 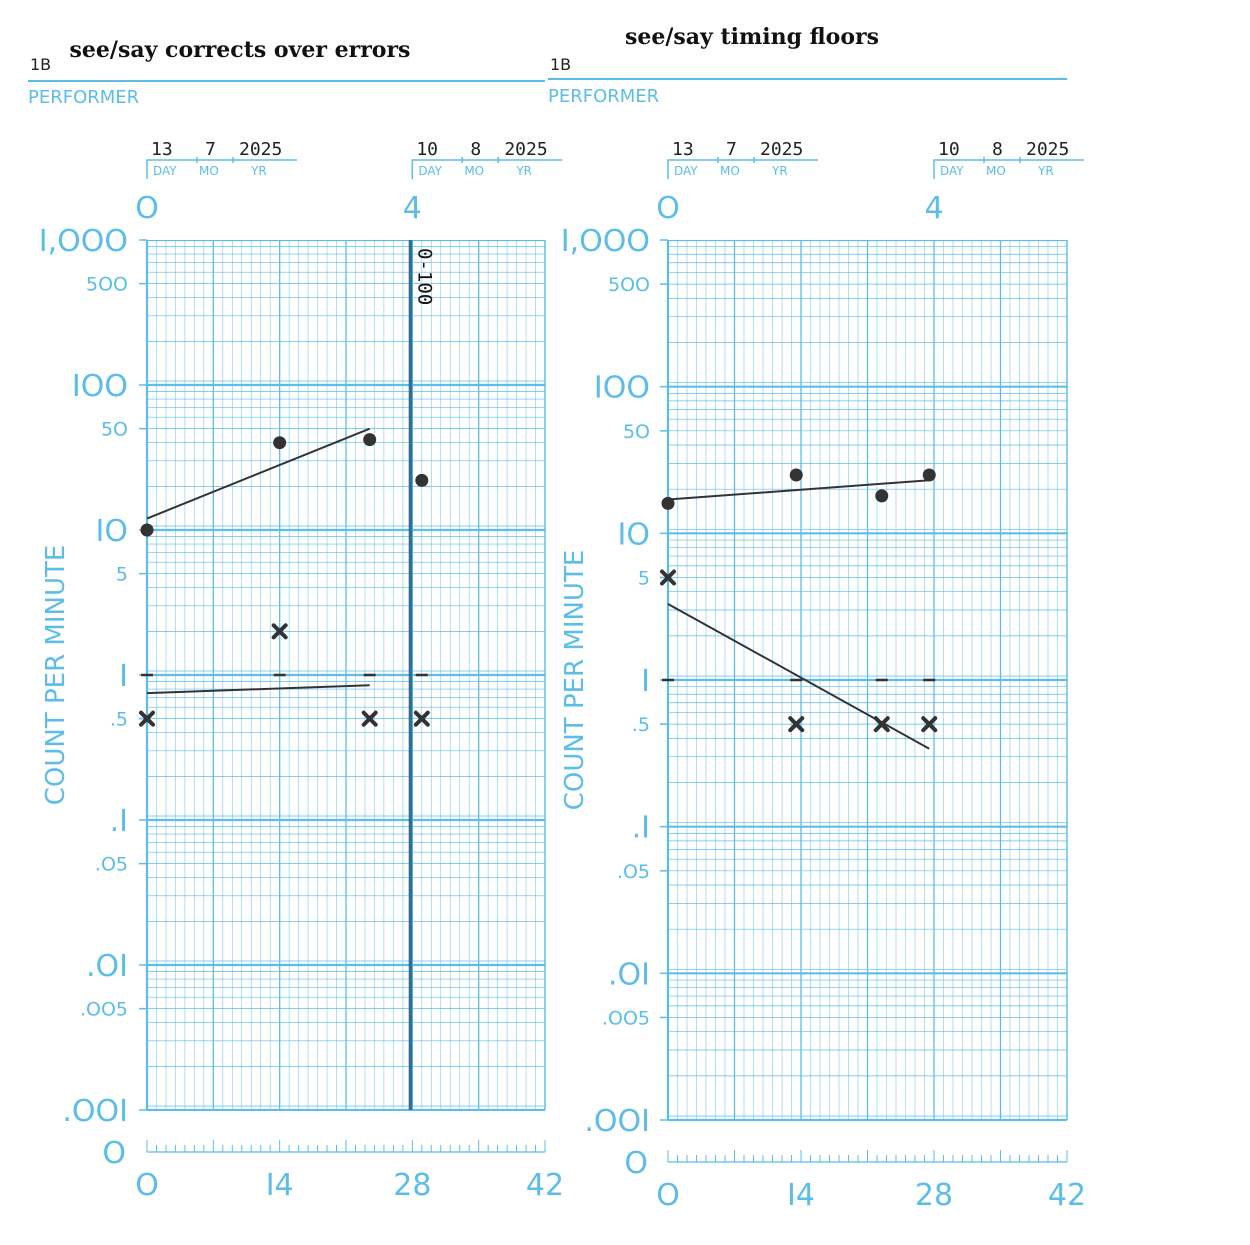 What do you see at coordinates (634, 534) in the screenshot?
I see `y-tick-label: IO` at bounding box center [634, 534].